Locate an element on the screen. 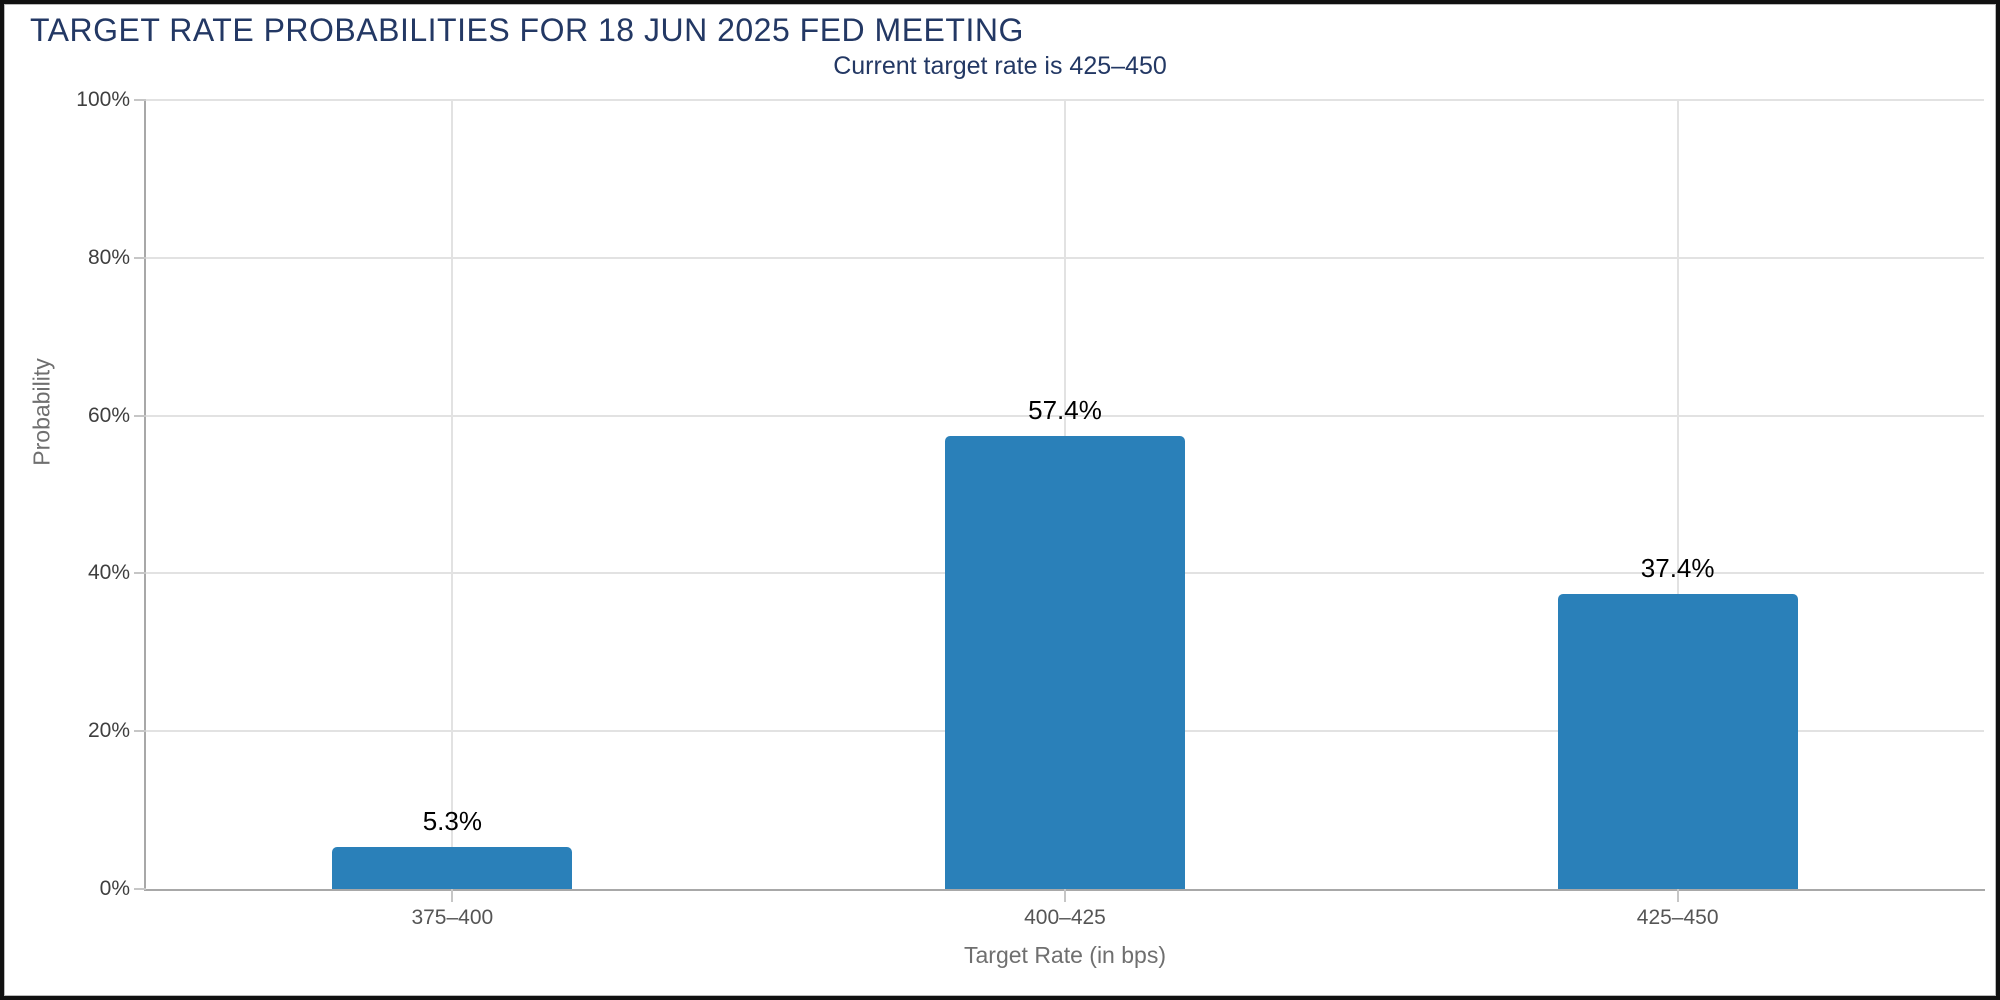 This screenshot has height=1000, width=2000. x-category-label-425–450: 425–450 is located at coordinates (1677, 917).